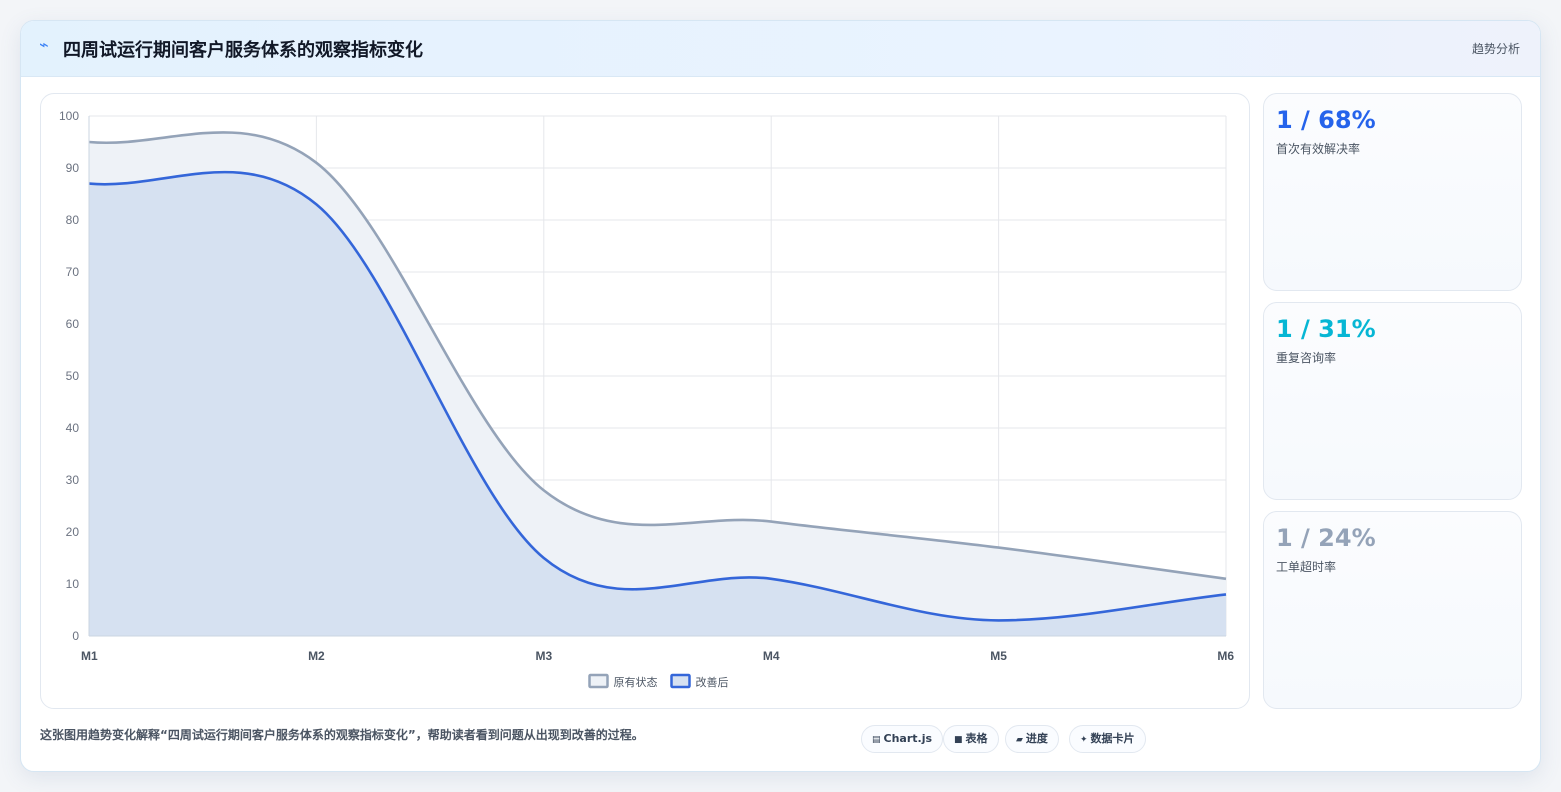 Image resolution: width=1561 pixels, height=792 pixels. What do you see at coordinates (543, 656) in the screenshot?
I see `x-tick-label: M3` at bounding box center [543, 656].